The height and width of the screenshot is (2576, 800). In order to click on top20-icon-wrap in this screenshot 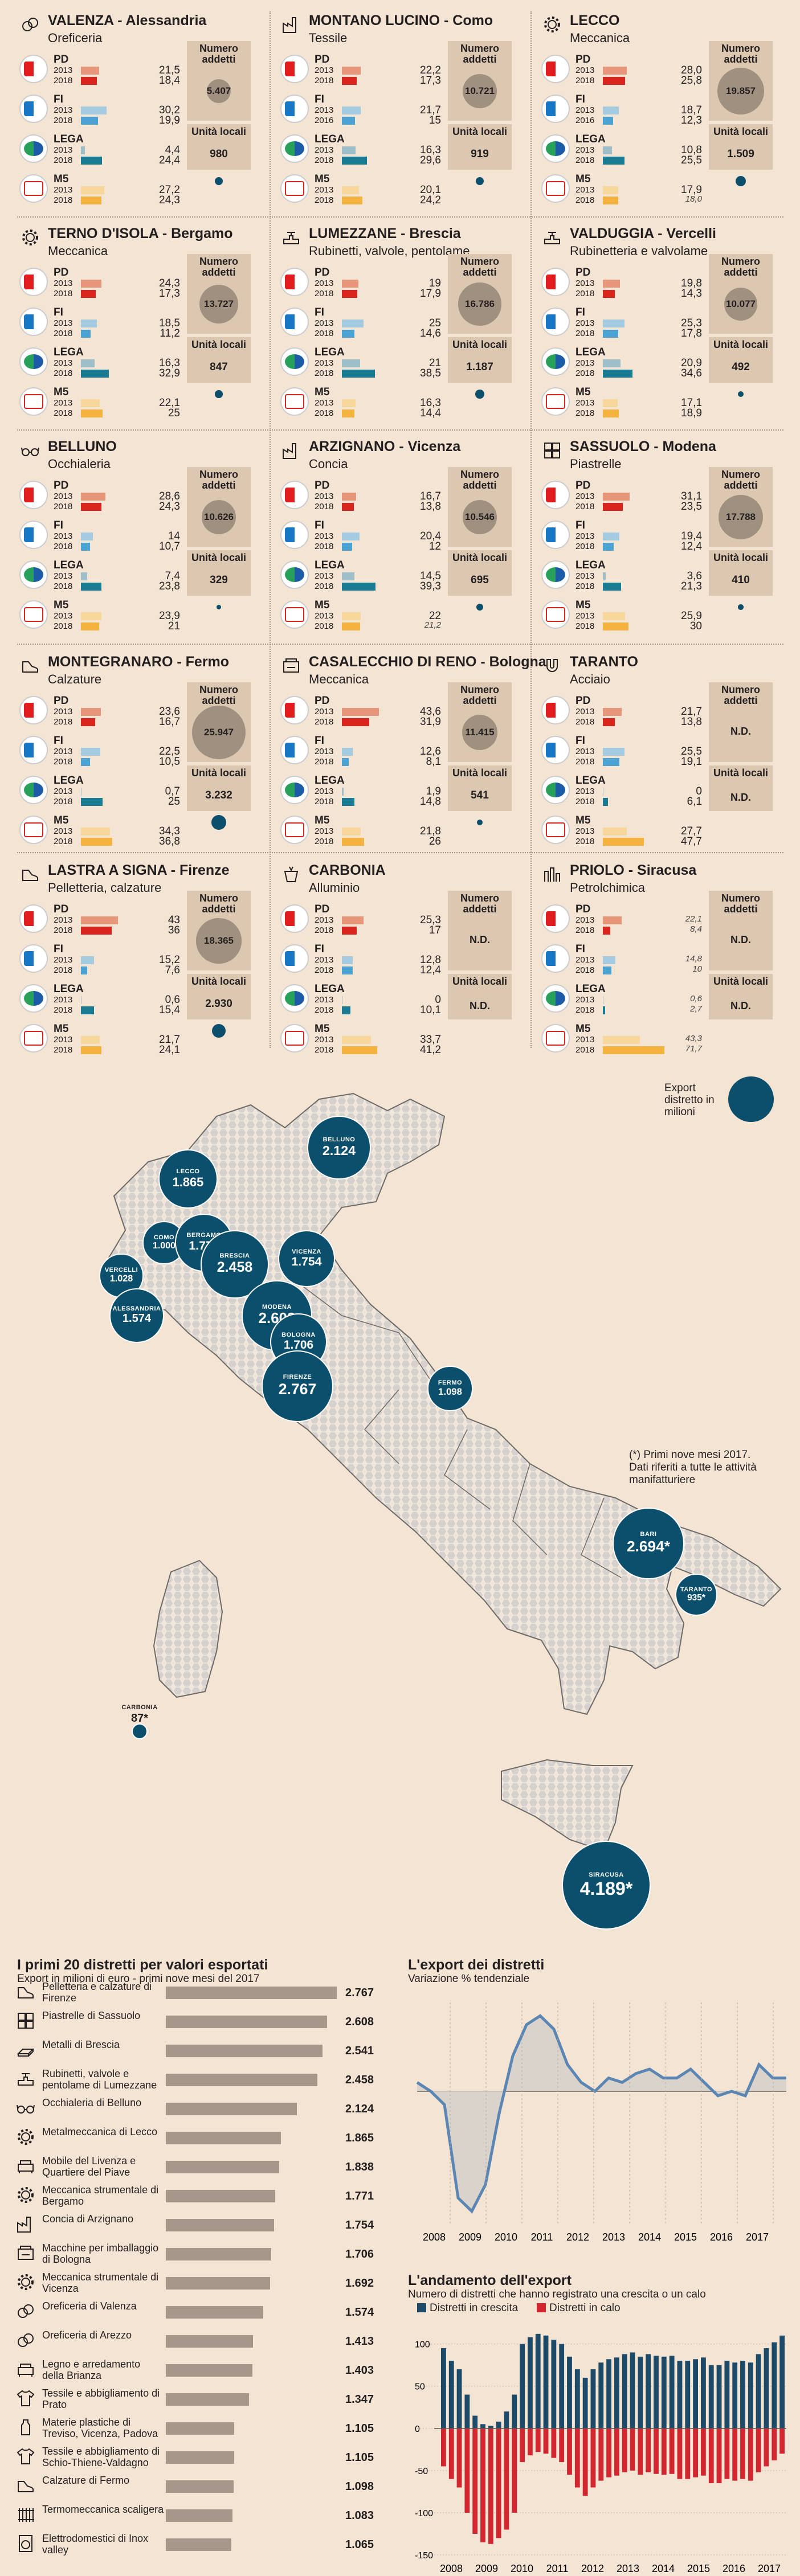, I will do `click(26, 2195)`.